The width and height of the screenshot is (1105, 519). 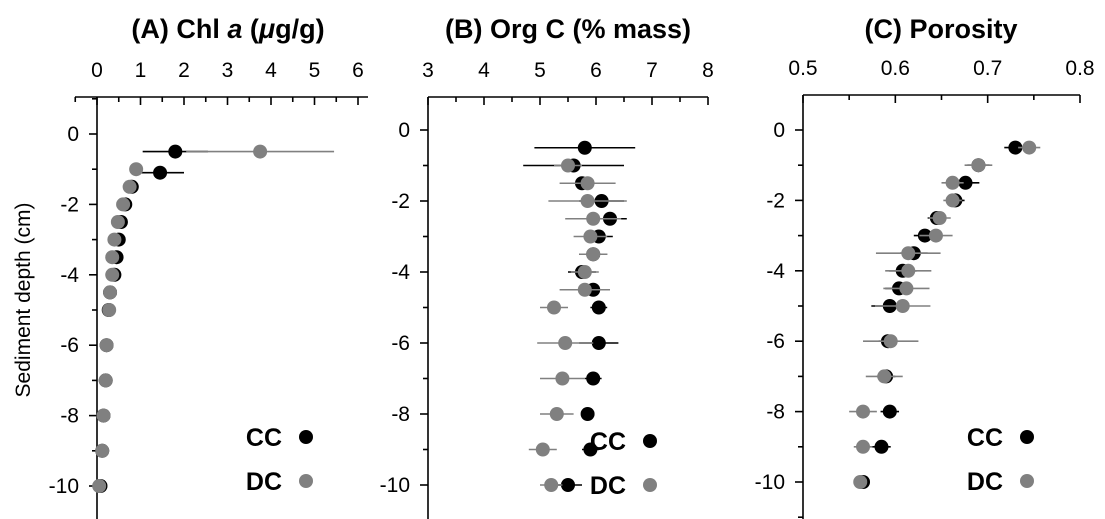 What do you see at coordinates (940, 29) in the screenshot?
I see `panel-title: (C) Porosity` at bounding box center [940, 29].